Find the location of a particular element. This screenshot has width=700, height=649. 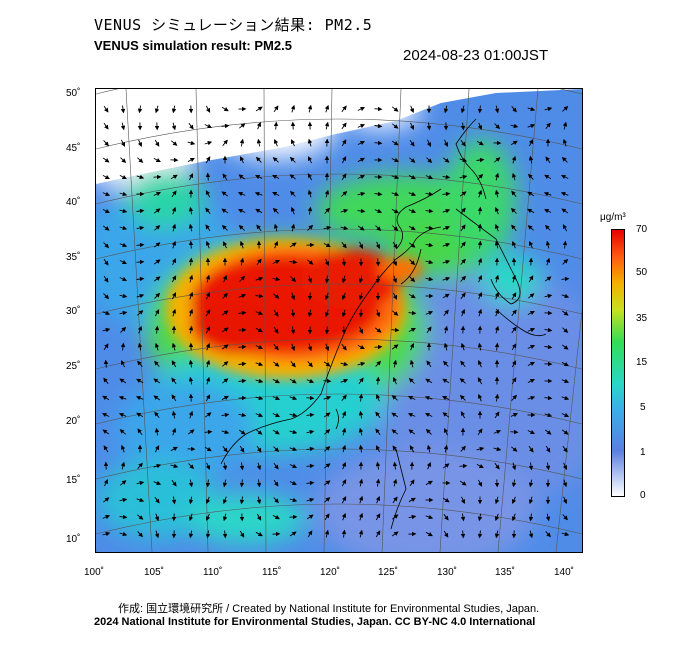

colorbar is located at coordinates (618, 363).